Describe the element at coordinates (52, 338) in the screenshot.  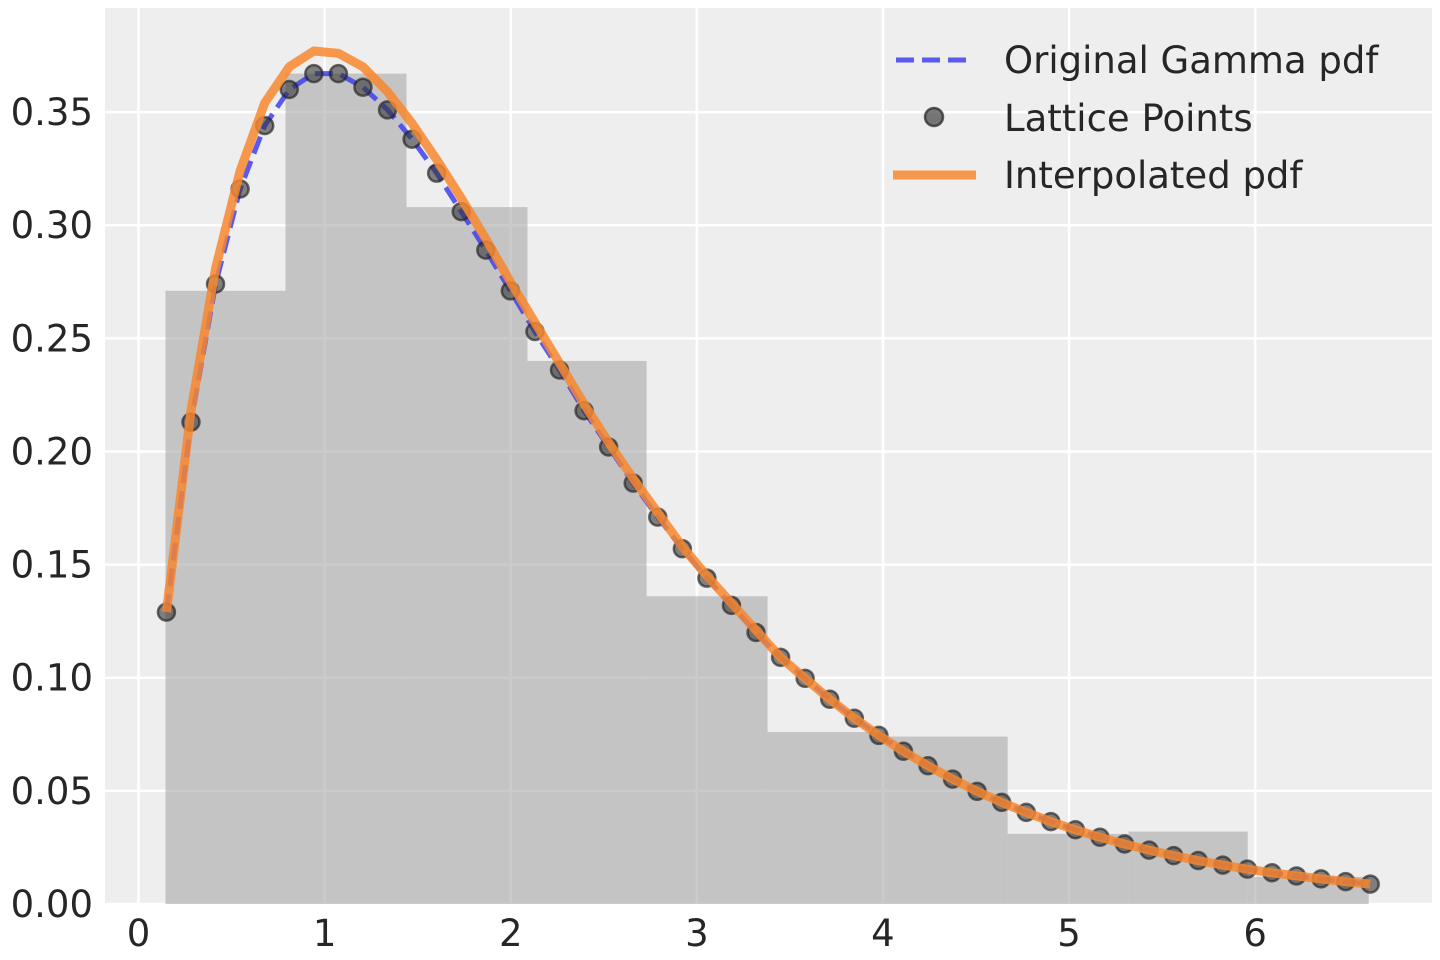
I see `y-tick-label: 0.25` at that location.